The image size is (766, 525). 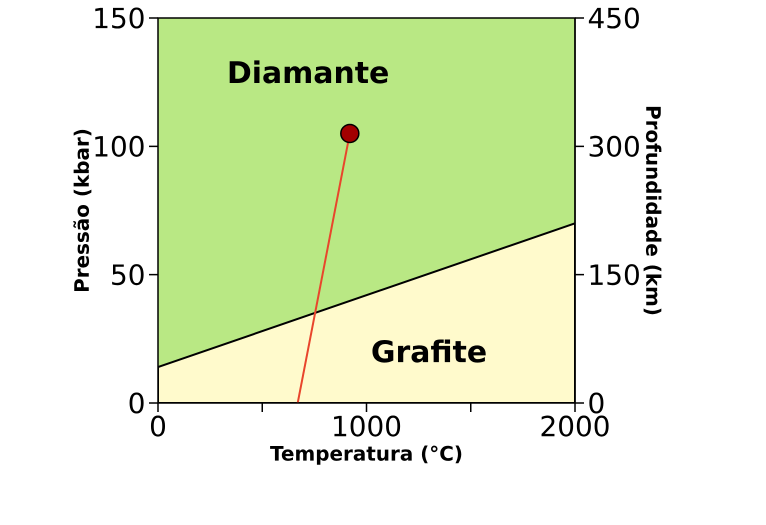 I want to click on y2-axis-title: Profundidade (km), so click(x=653, y=210).